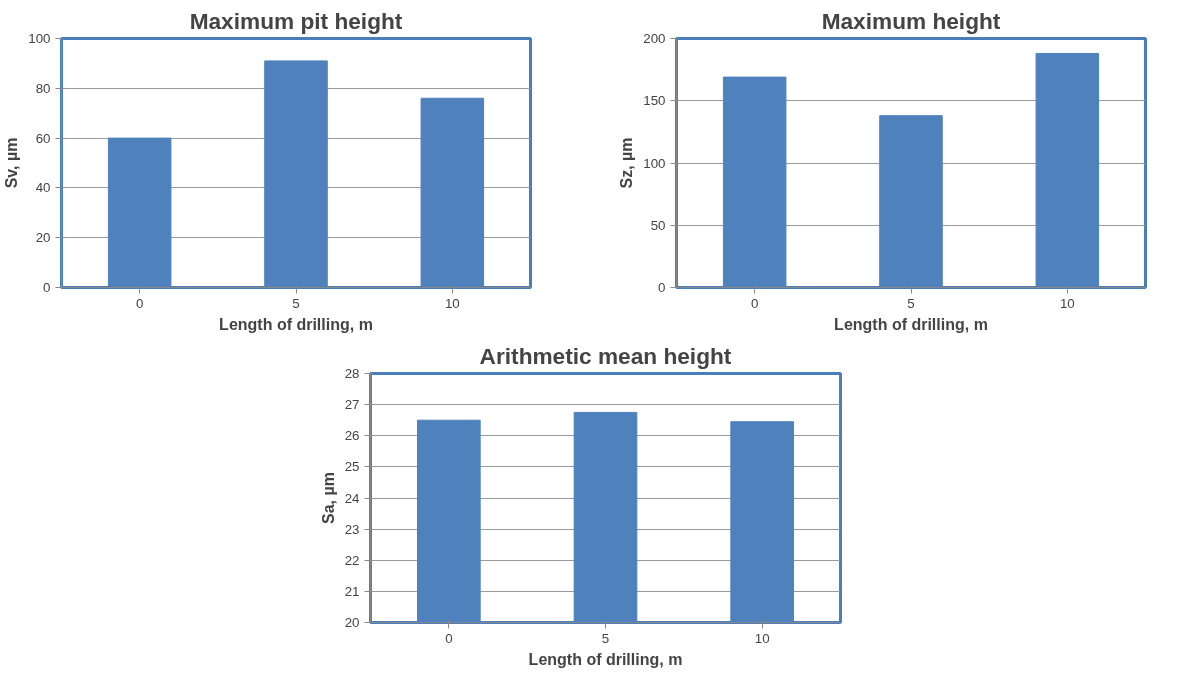  What do you see at coordinates (352, 591) in the screenshot?
I see `y-tick-label: 21` at bounding box center [352, 591].